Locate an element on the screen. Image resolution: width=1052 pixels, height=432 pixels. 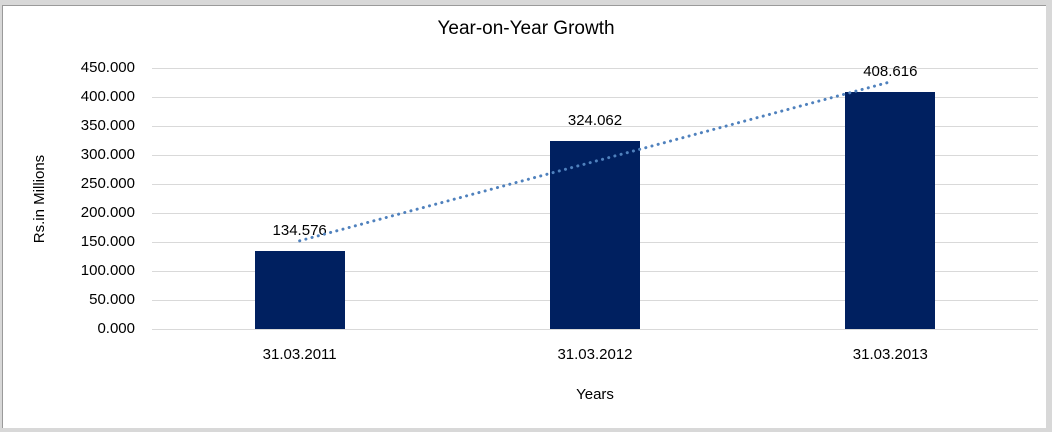
bar-value-label: 134.576 is located at coordinates (299, 230).